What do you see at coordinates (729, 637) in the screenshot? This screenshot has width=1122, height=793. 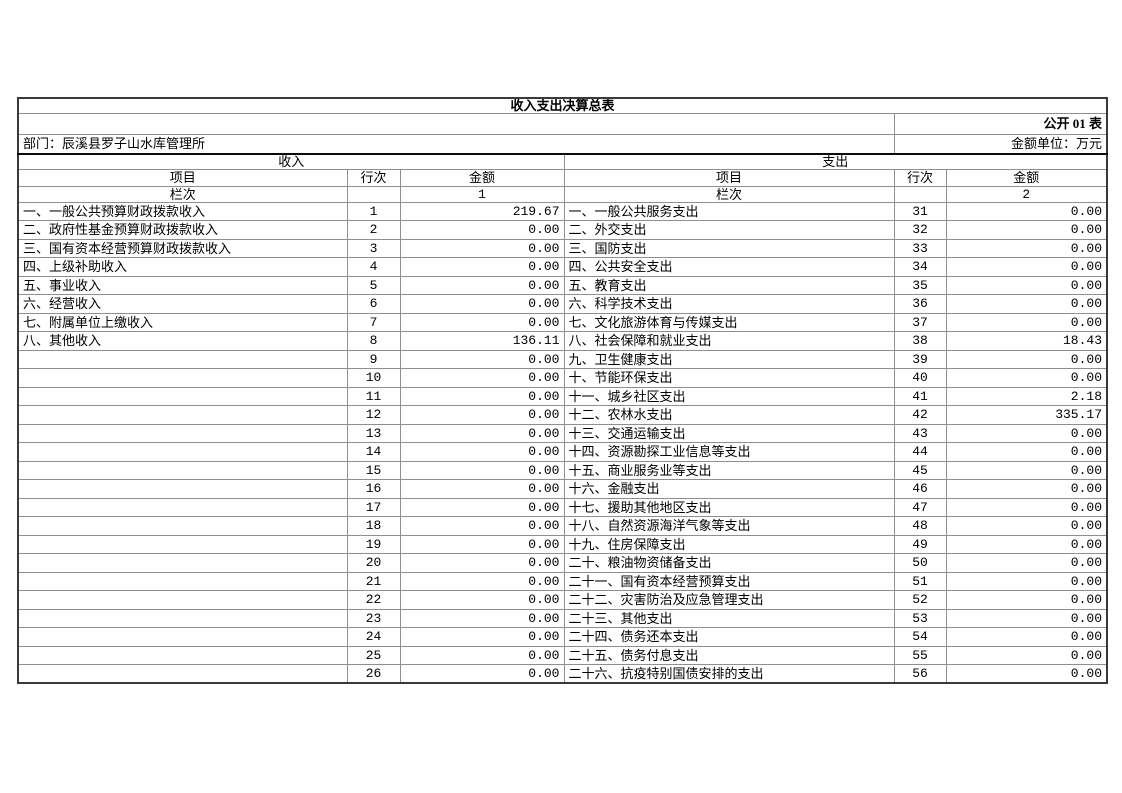 I see `expense-item-cell: 二十四、债务还本支出` at bounding box center [729, 637].